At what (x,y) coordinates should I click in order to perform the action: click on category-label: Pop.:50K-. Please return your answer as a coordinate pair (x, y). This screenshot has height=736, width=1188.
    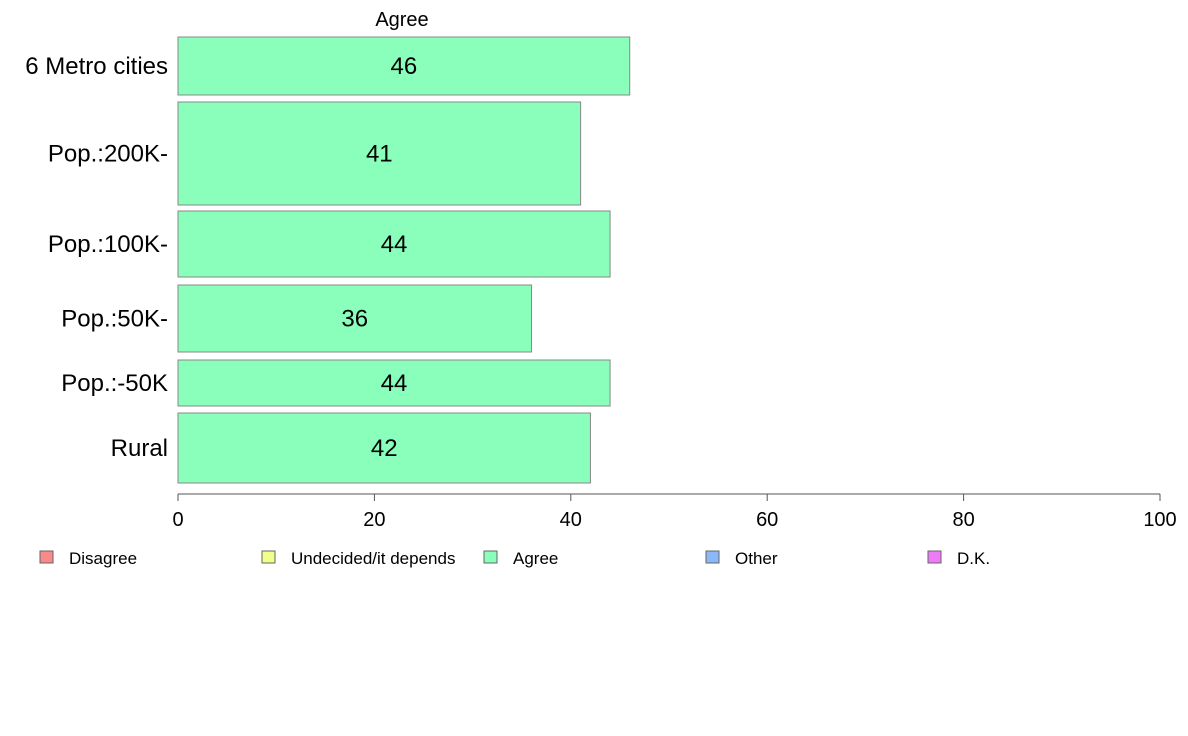
    Looking at the image, I should click on (114, 319).